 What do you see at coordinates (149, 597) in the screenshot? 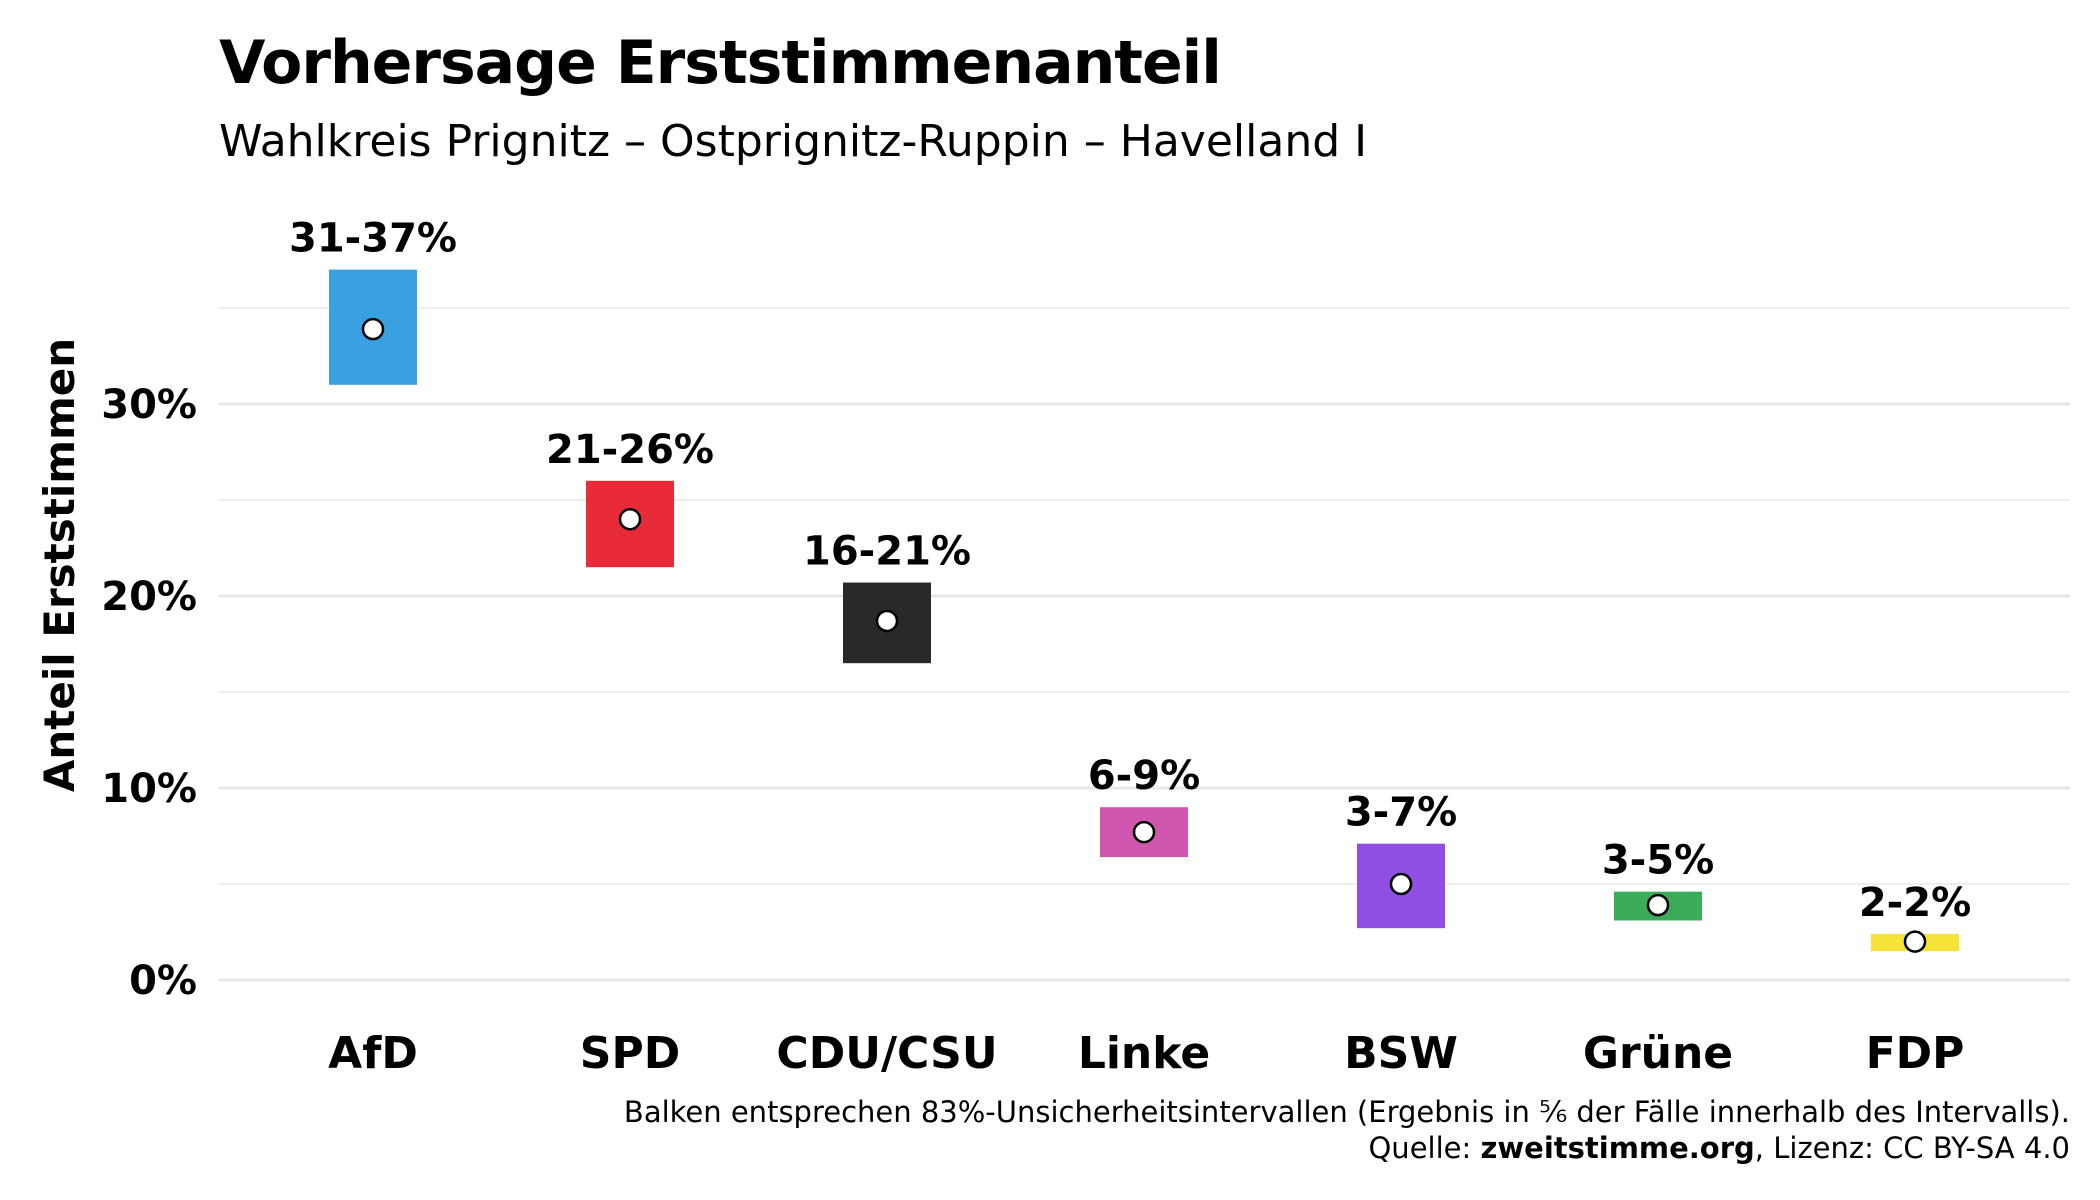
I see `y-tick-label: 20%` at bounding box center [149, 597].